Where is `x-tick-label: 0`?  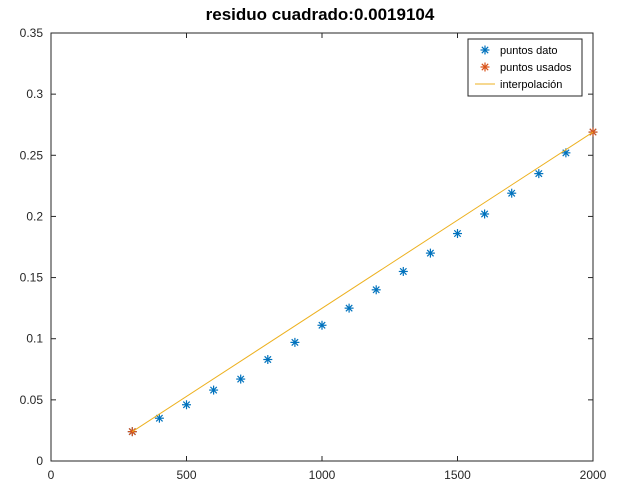
x-tick-label: 0 is located at coordinates (51, 475).